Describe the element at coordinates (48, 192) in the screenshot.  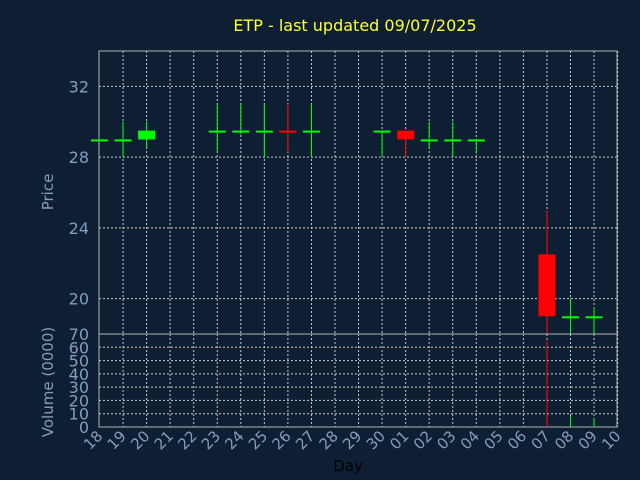
I see `price-axis-label: Price` at that location.